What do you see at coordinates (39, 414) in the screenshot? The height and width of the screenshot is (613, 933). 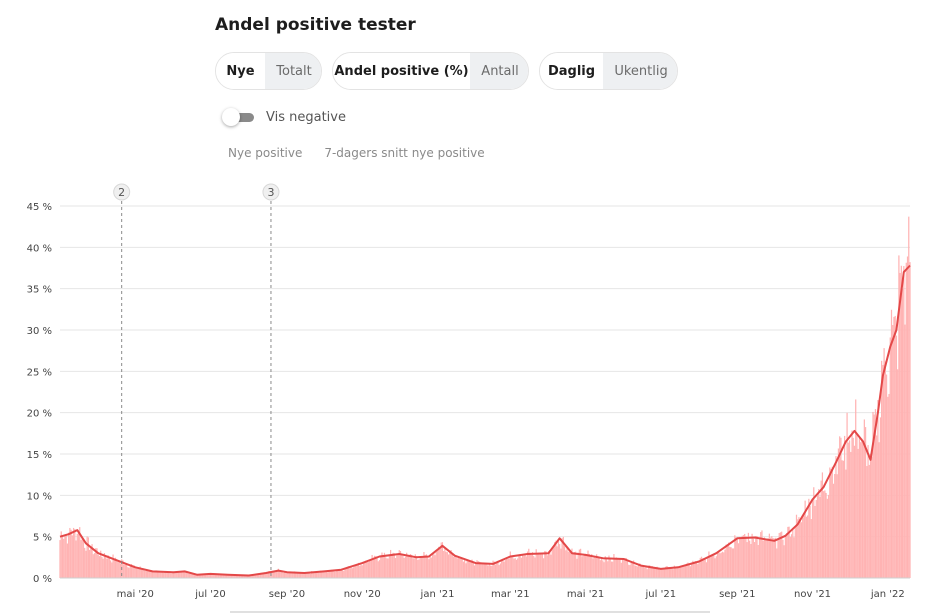 I see `y-tick-label: 20 %` at bounding box center [39, 414].